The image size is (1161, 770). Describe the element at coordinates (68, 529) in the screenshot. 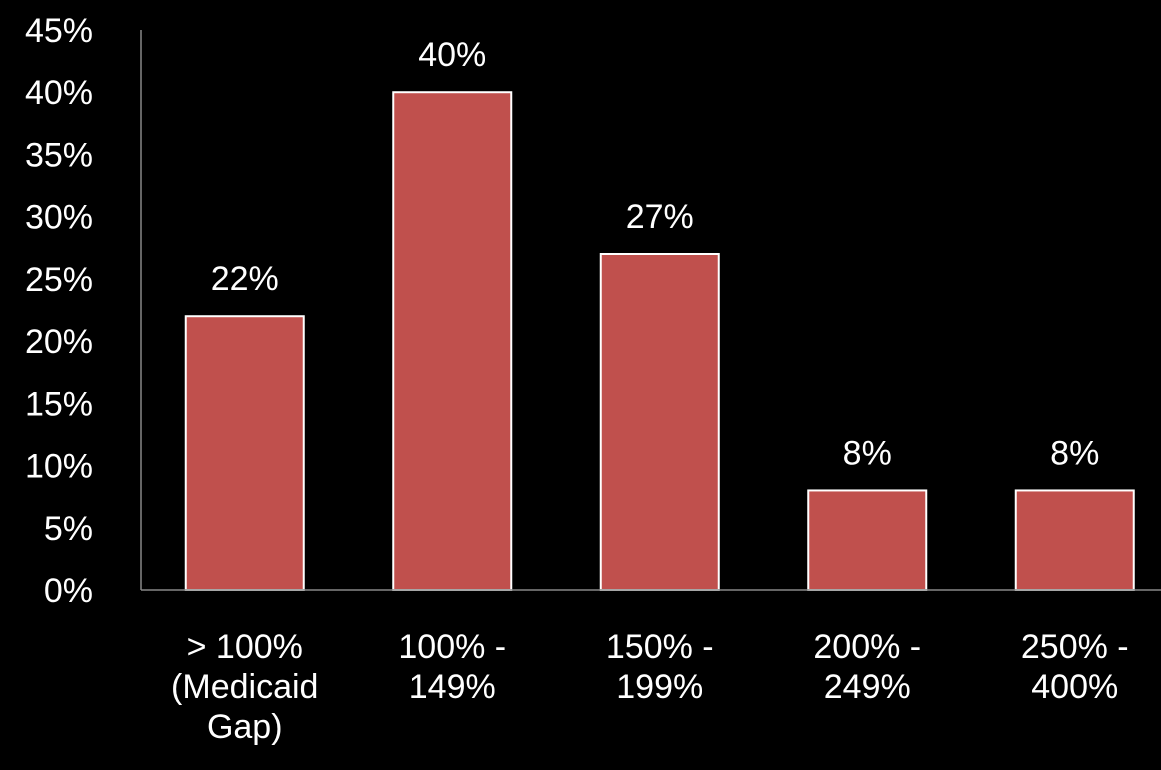

I see `y-tick-label: 5%` at that location.